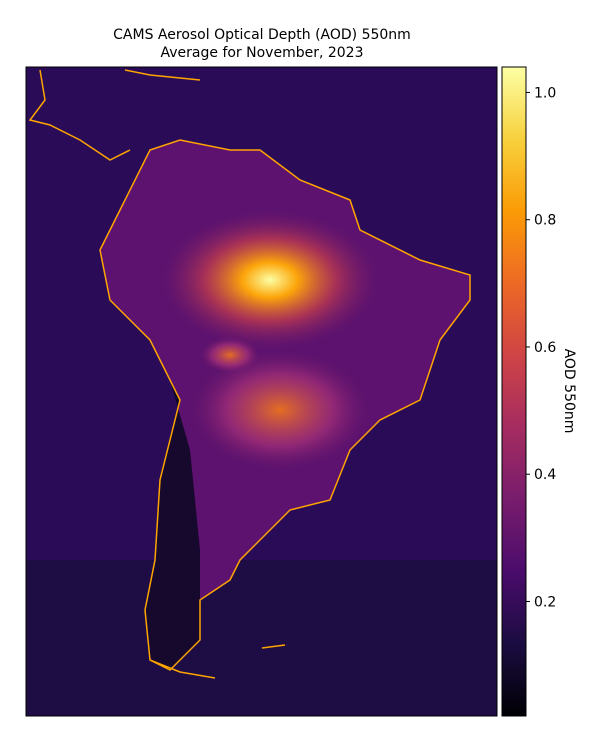  I want to click on tick-label: 0.2, so click(545, 602).